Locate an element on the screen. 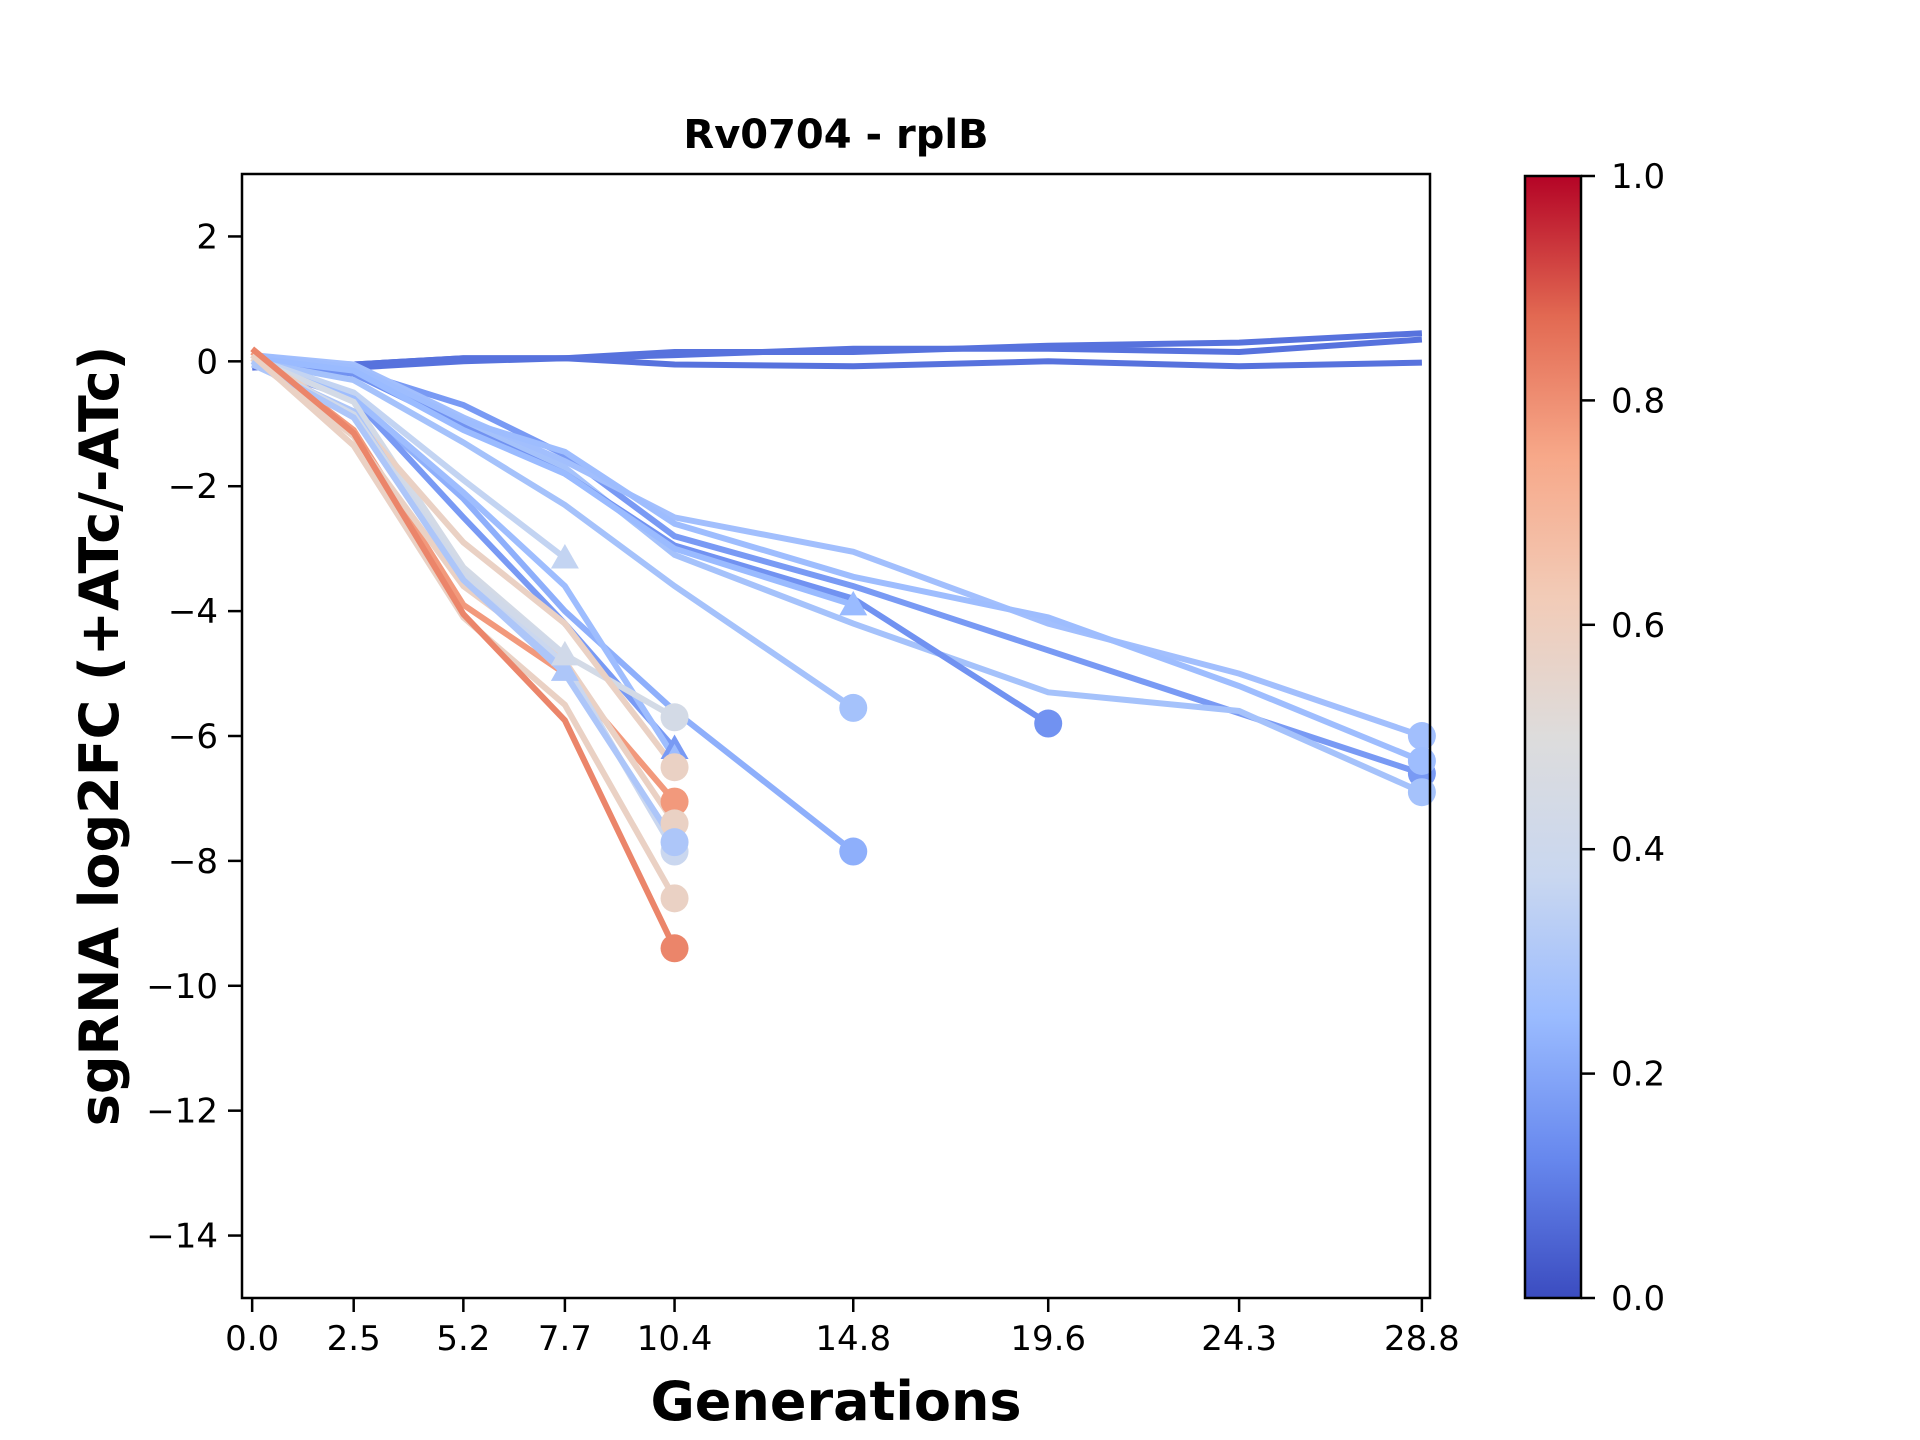 The height and width of the screenshot is (1440, 1920). y-tick-label: −2 is located at coordinates (193, 487).